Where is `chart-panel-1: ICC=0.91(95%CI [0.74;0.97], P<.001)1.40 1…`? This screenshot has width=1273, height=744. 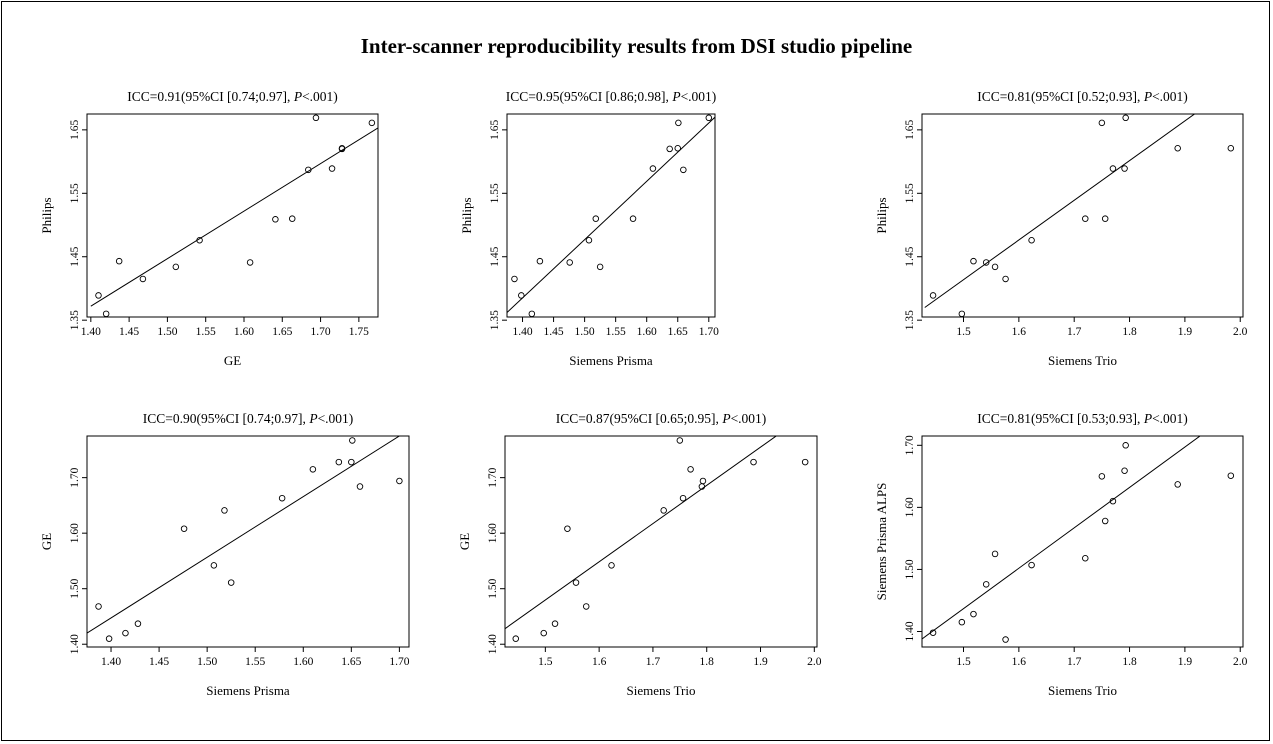 chart-panel-1: ICC=0.91(95%CI [0.74;0.97], P<.001)1.40 1… is located at coordinates (209, 228).